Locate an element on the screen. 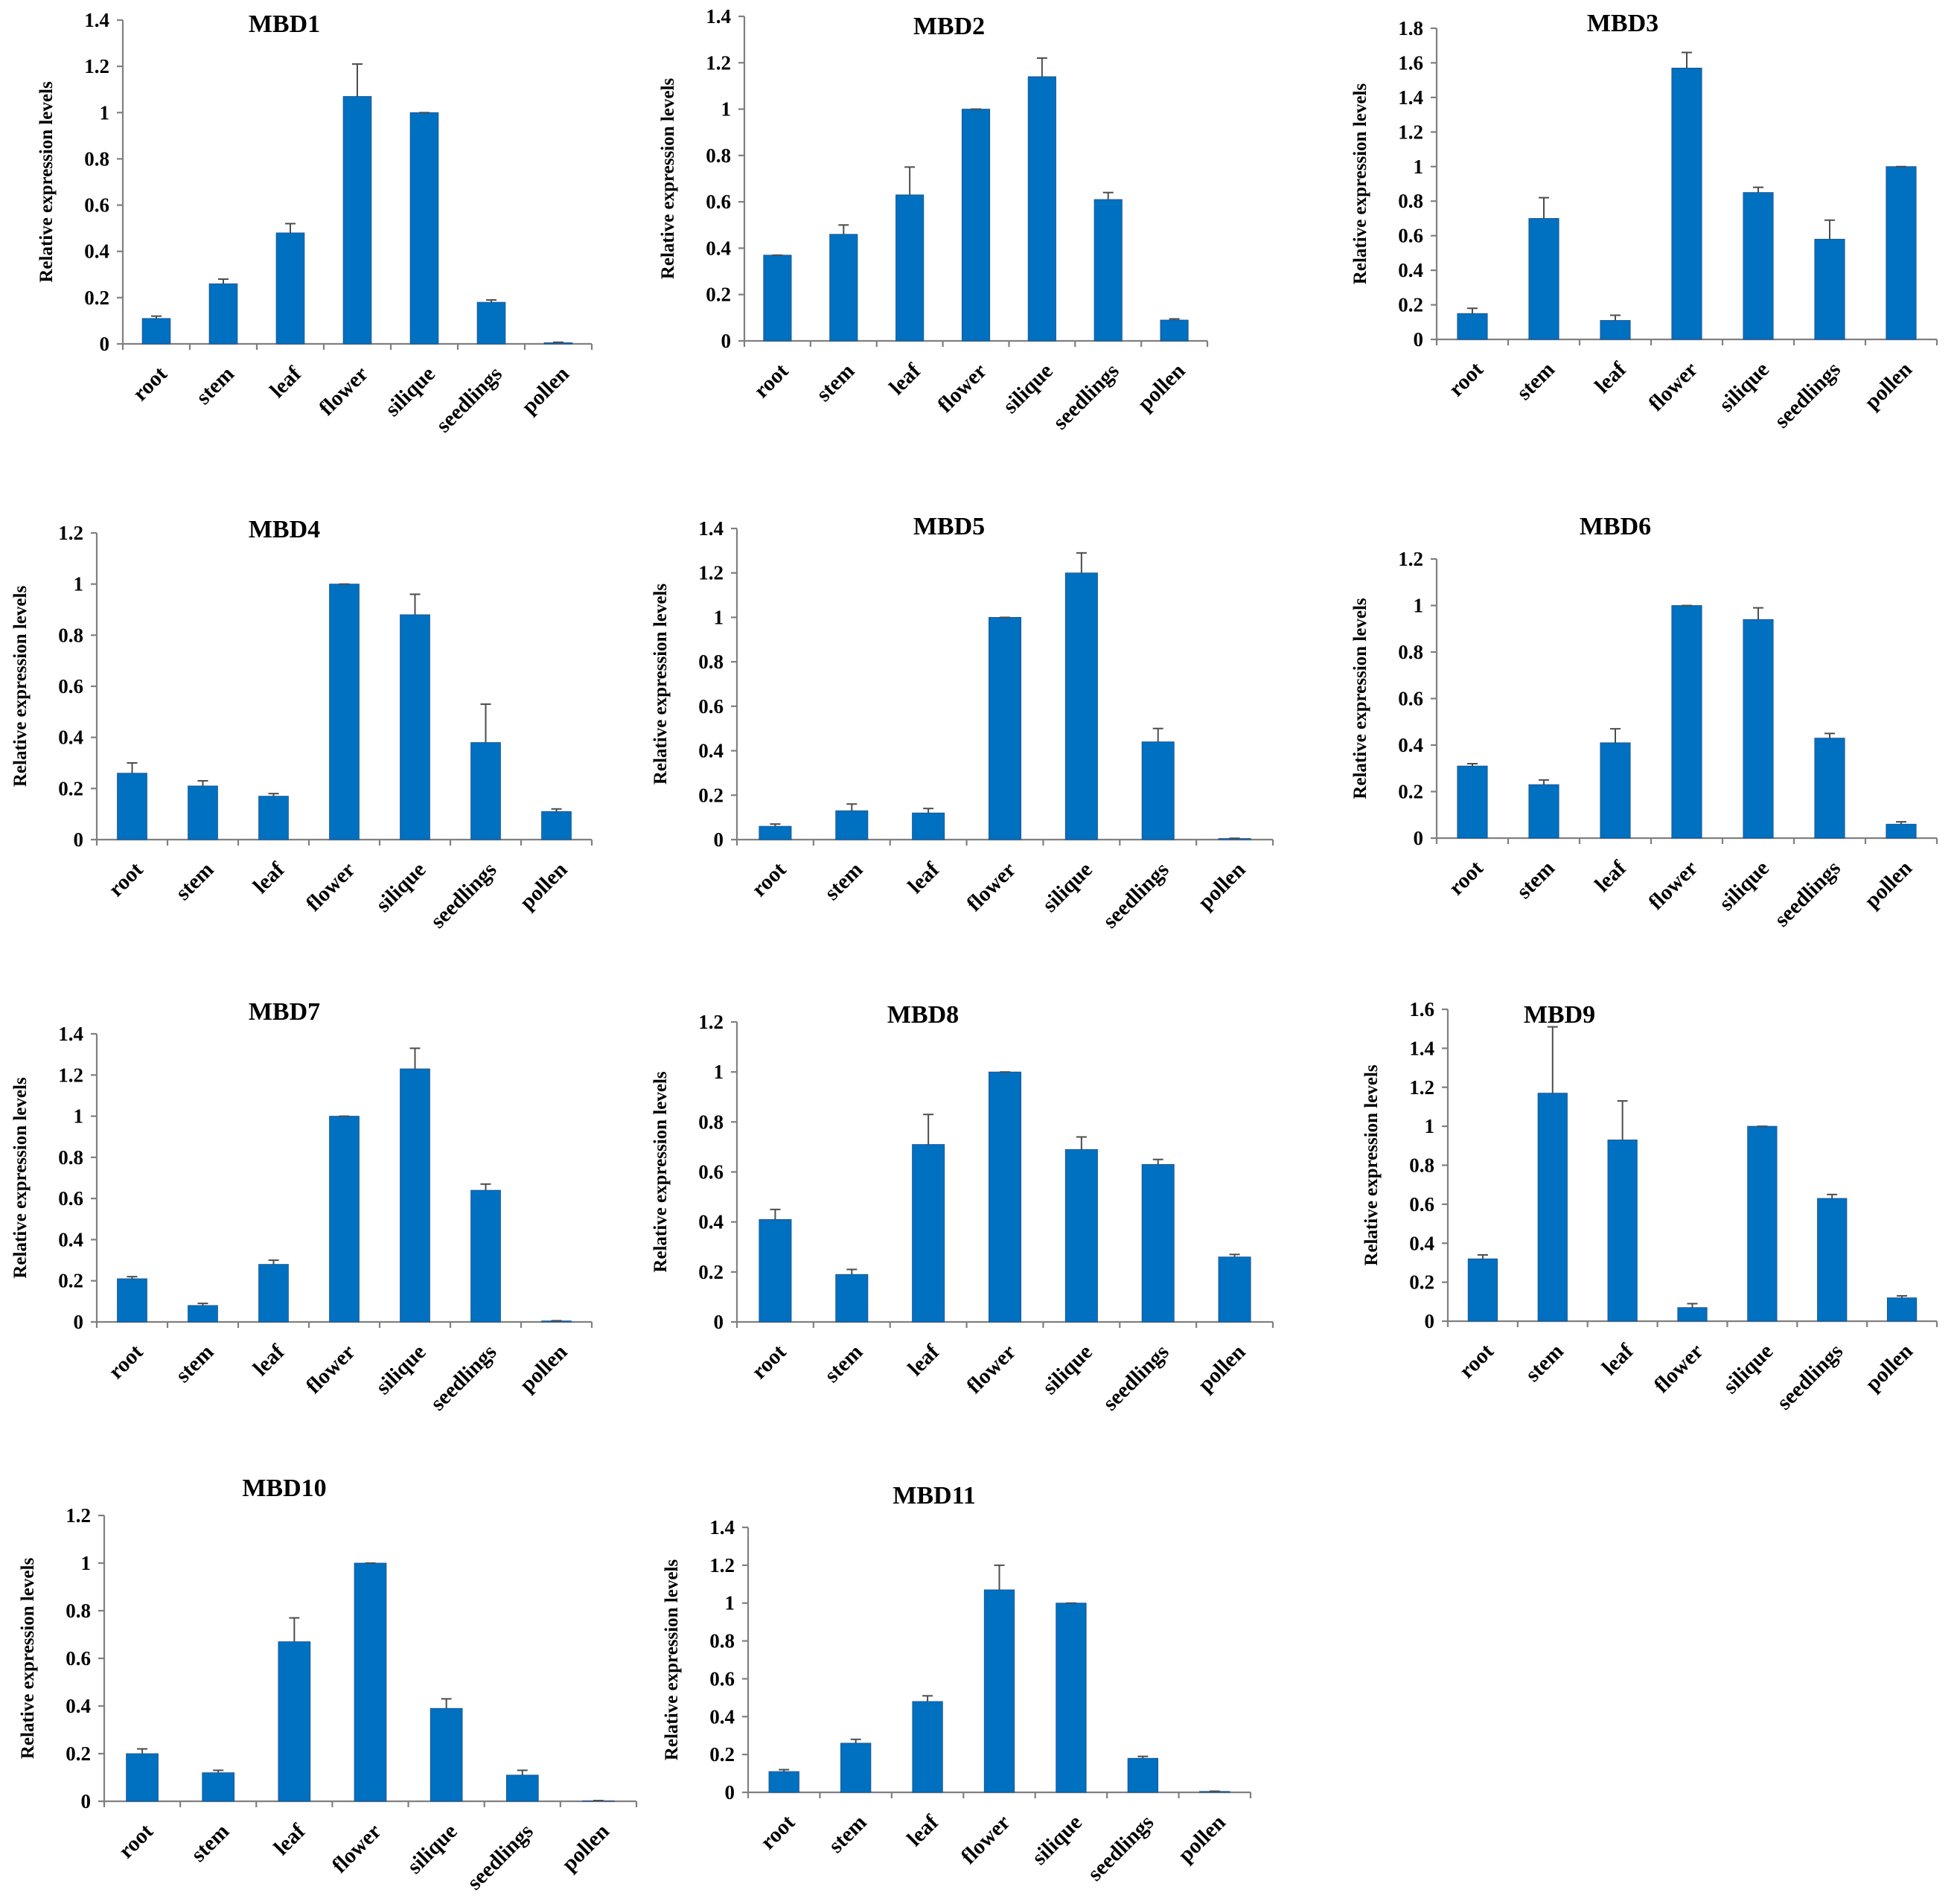  y-tick-label: 1.8 is located at coordinates (1410, 28).